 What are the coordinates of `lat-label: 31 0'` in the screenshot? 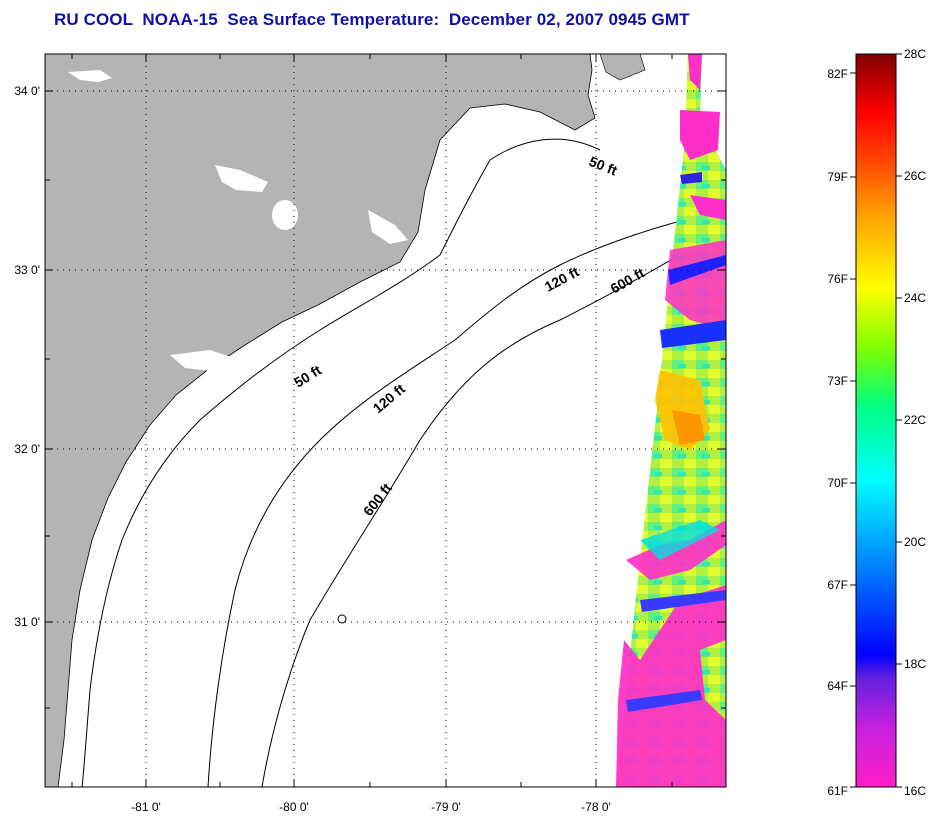 It's located at (27, 622).